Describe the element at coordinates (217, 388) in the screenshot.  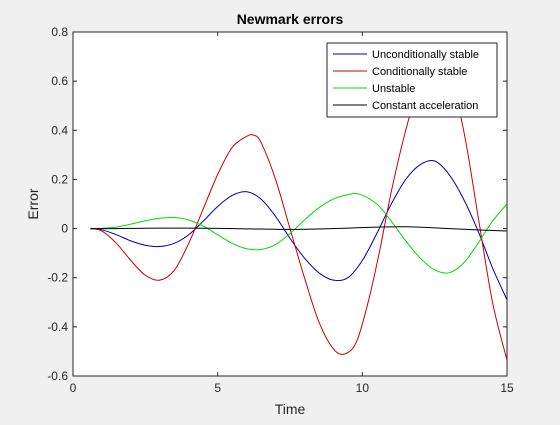
I see `x-tick-label: 5` at that location.